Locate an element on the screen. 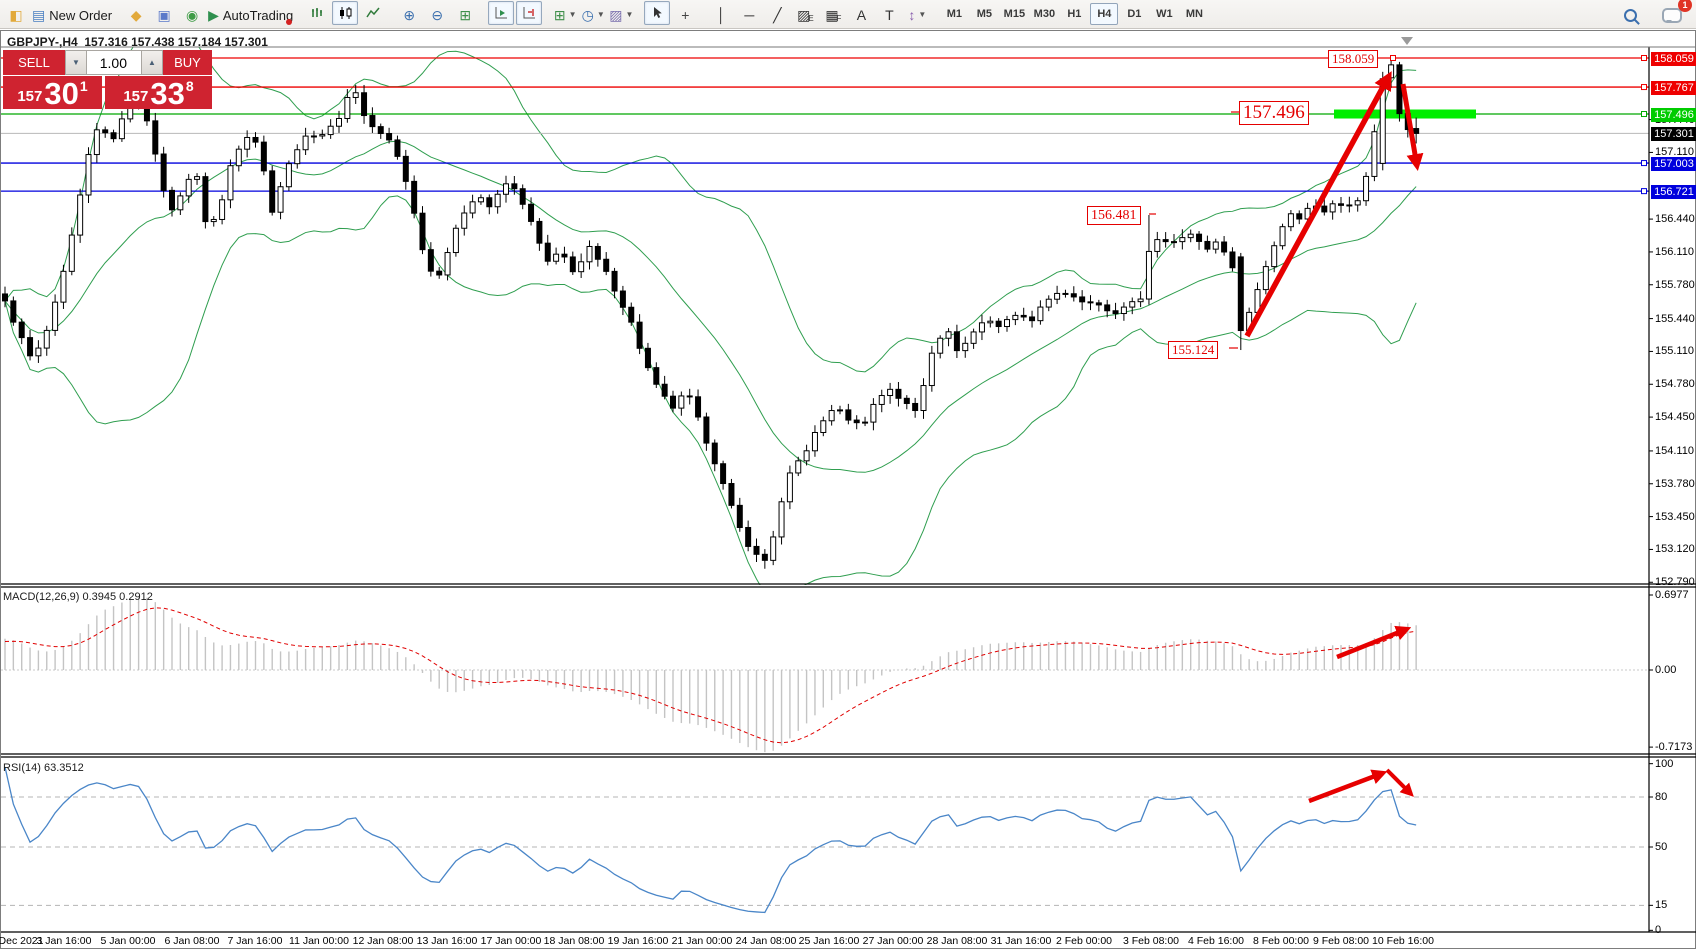  time-axis-label: 31 Jan 16:00 is located at coordinates (1021, 941).